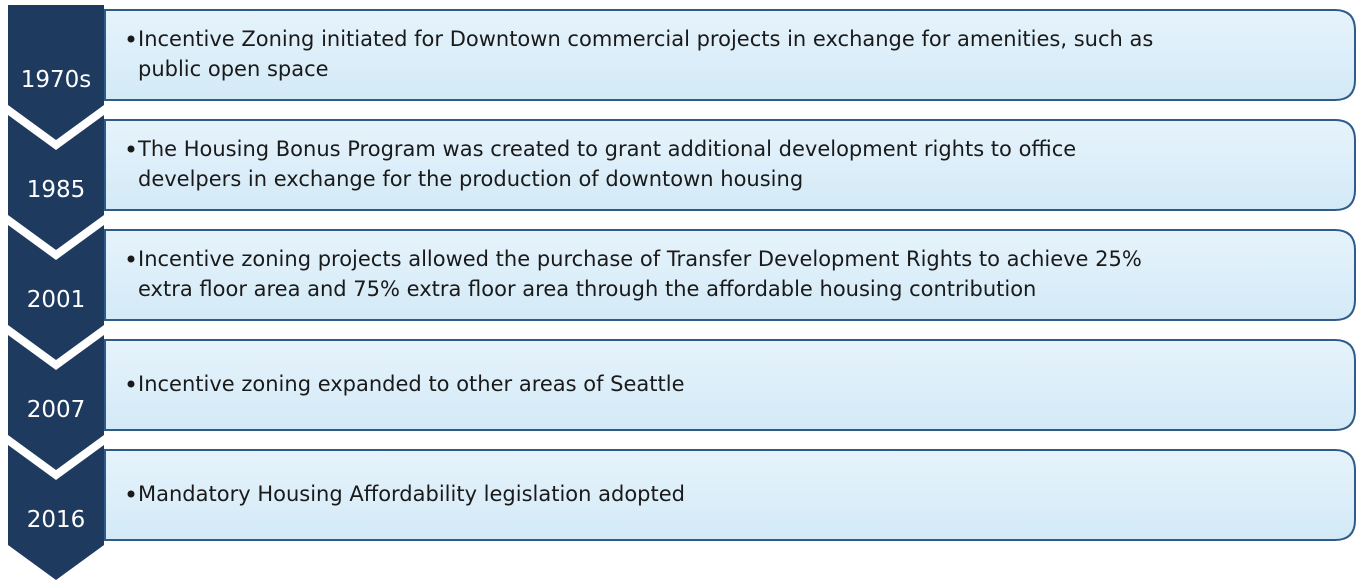 The height and width of the screenshot is (586, 1361). What do you see at coordinates (233, 69) in the screenshot?
I see `event-text: public open space` at bounding box center [233, 69].